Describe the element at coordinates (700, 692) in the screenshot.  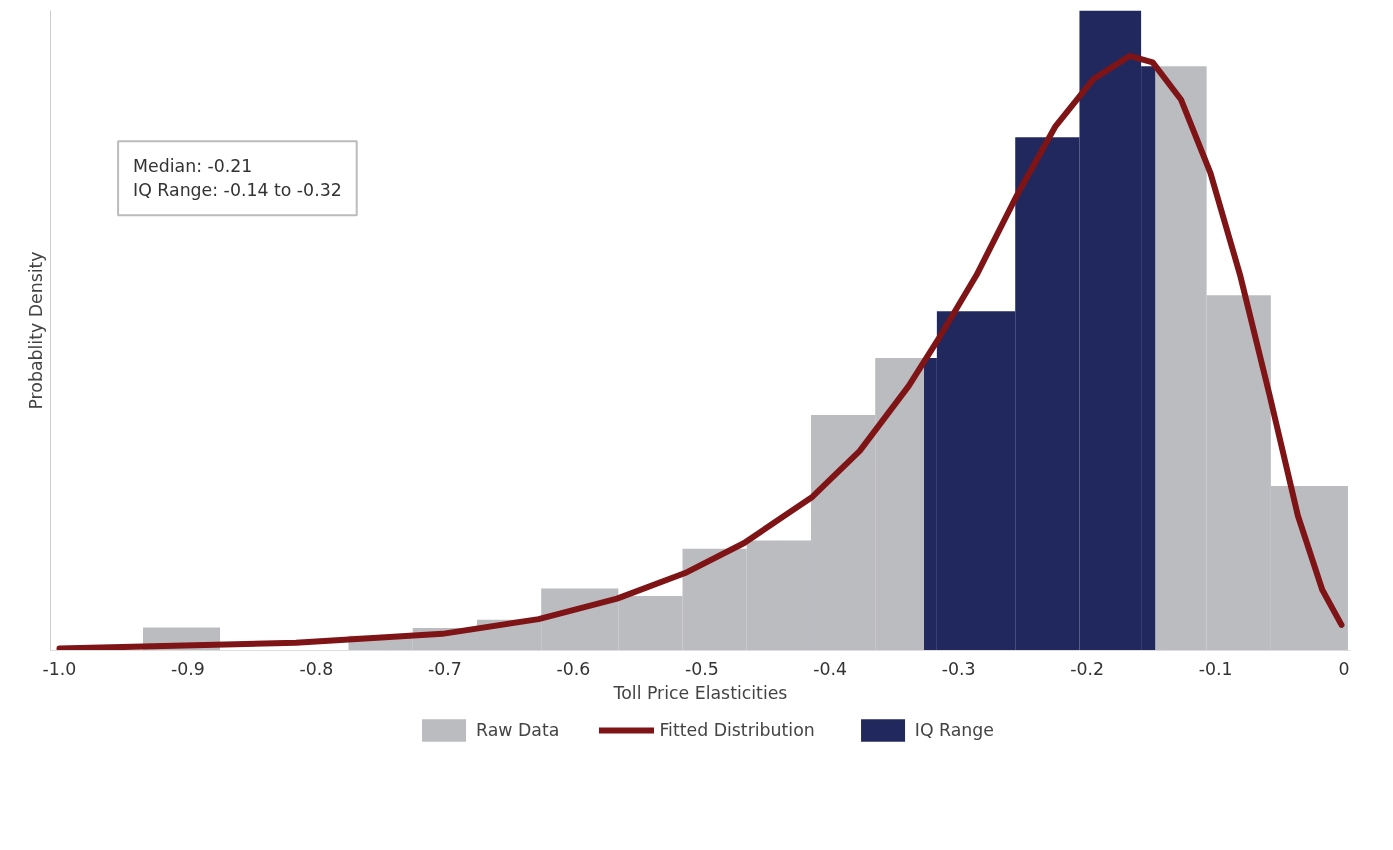
I see `x-axis-title: Toll Price Elasticities` at that location.